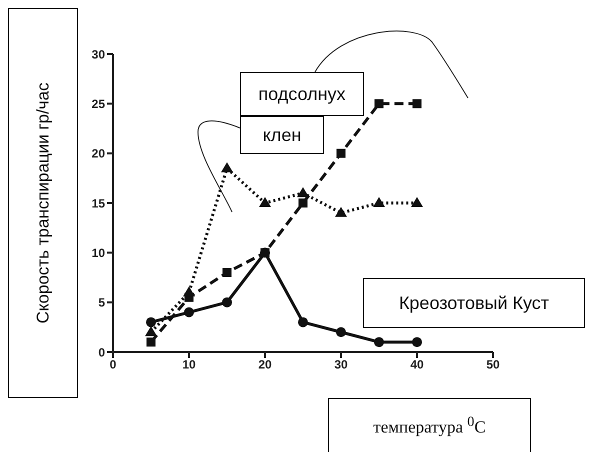 The width and height of the screenshot is (595, 452). What do you see at coordinates (493, 365) in the screenshot?
I see `x-tick-label: 50` at bounding box center [493, 365].